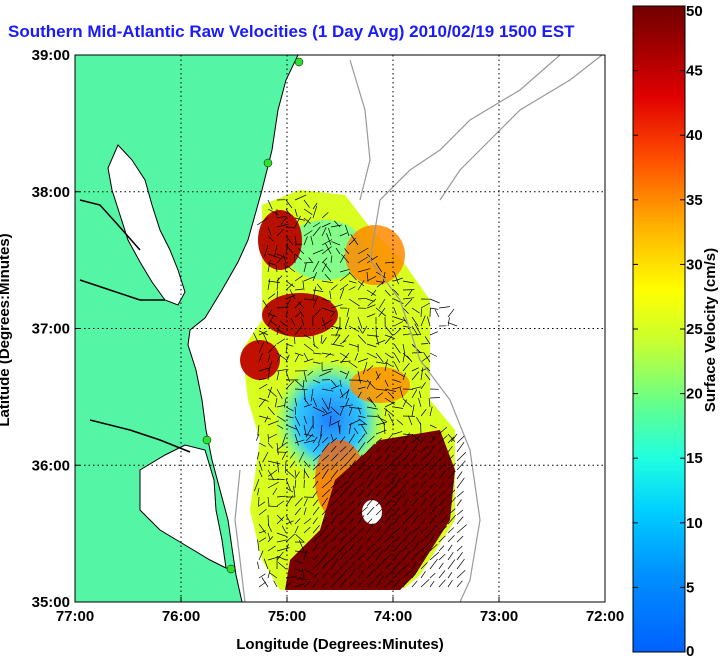 The image size is (724, 659). Describe the element at coordinates (51, 192) in the screenshot. I see `y-tick-label: 38:00` at that location.